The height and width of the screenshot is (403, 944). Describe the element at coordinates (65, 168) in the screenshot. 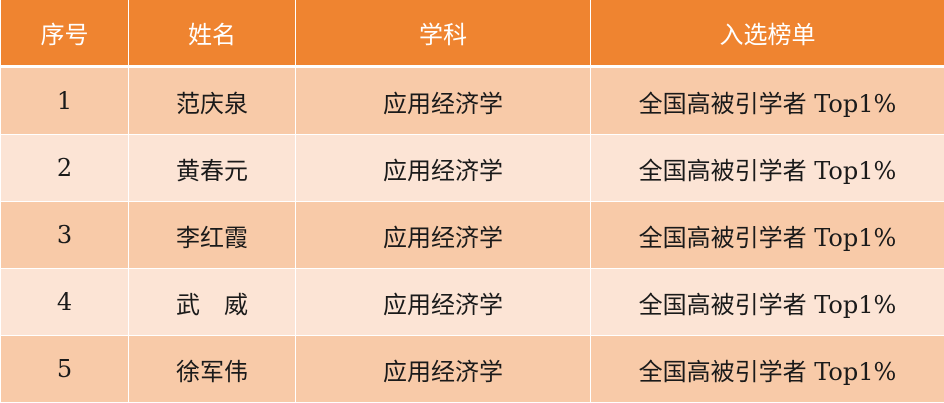

I see `cell-number: 2` at that location.